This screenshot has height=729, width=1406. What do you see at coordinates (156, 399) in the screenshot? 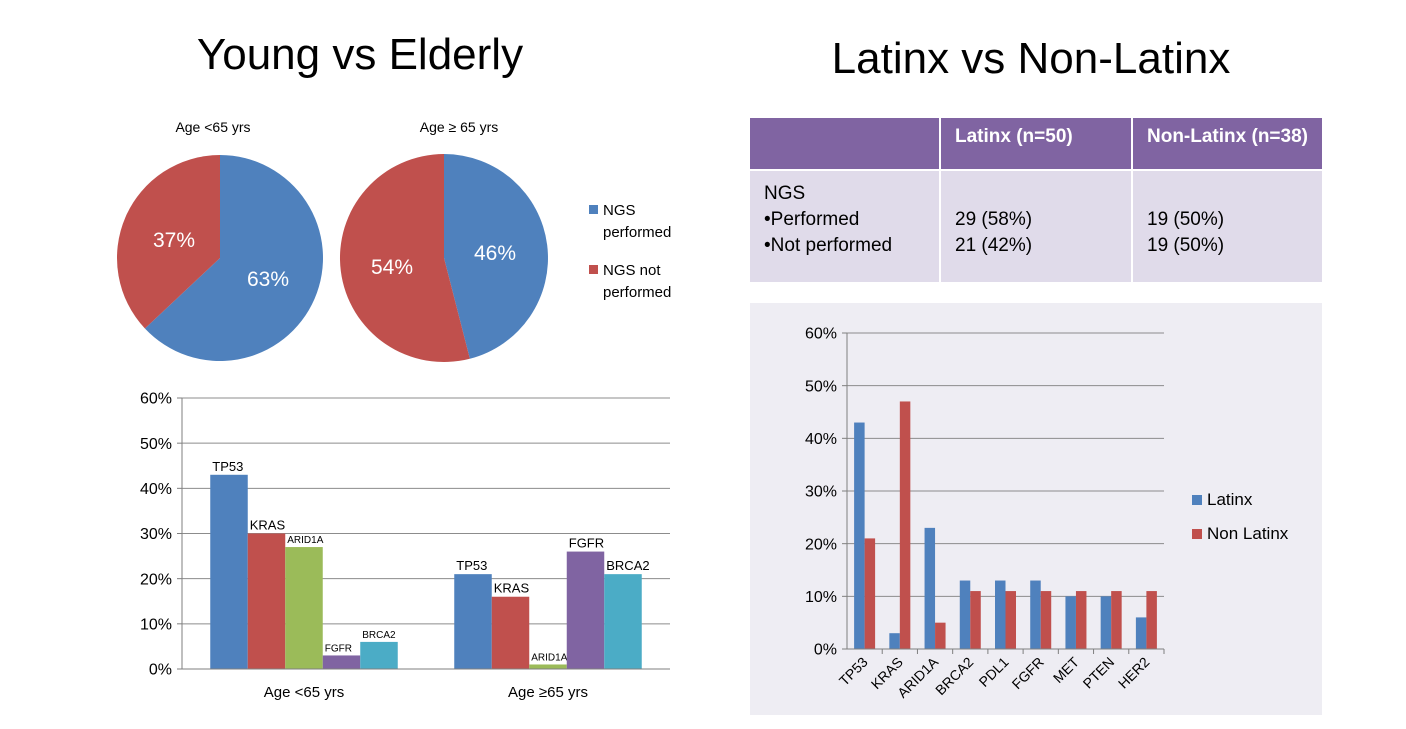
I see `bar1-ytick-label: 60%` at bounding box center [156, 399].